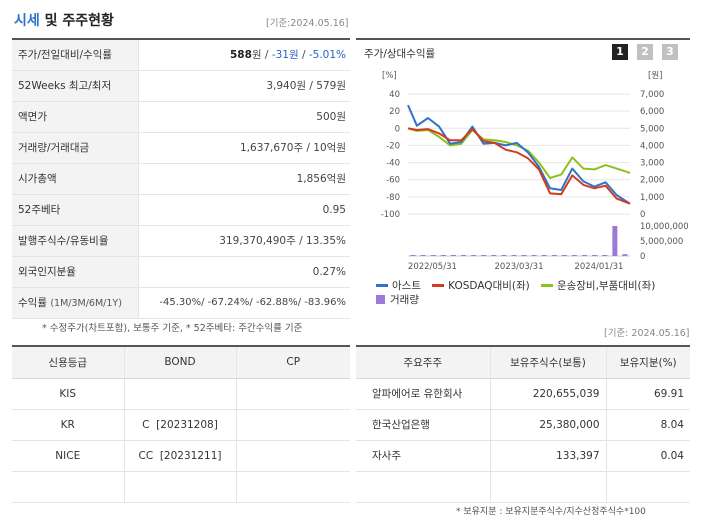 This screenshot has width=702, height=525. What do you see at coordinates (670, 52) in the screenshot?
I see `chart-tab-3-button: 3` at bounding box center [670, 52].